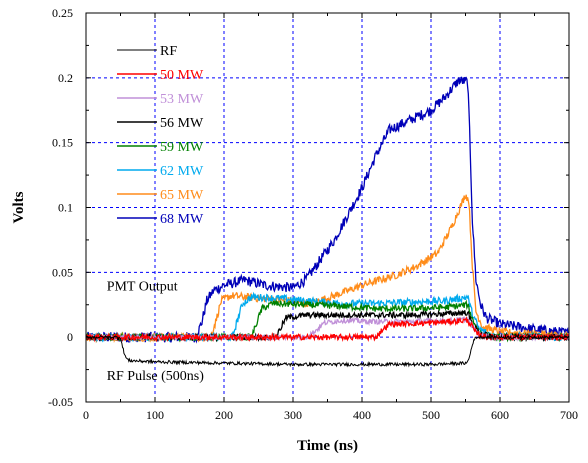 Image resolution: width=588 pixels, height=463 pixels. Describe the element at coordinates (327, 350) in the screenshot. I see `series-line-rf` at that location.